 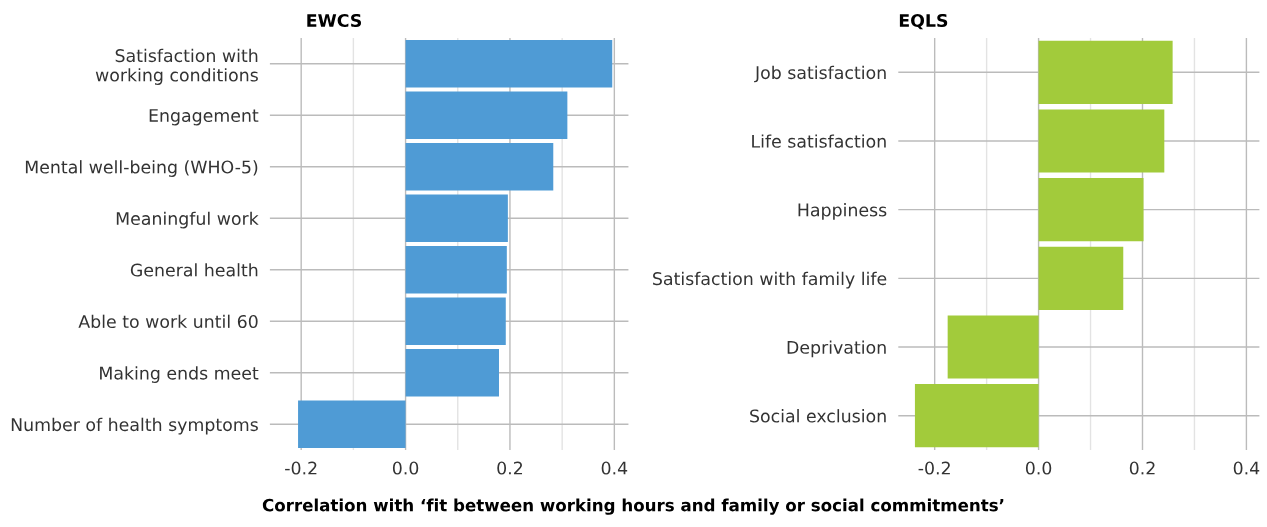 I want to click on y-tick-label: Mental well-being (WHO-5), so click(x=141, y=168).